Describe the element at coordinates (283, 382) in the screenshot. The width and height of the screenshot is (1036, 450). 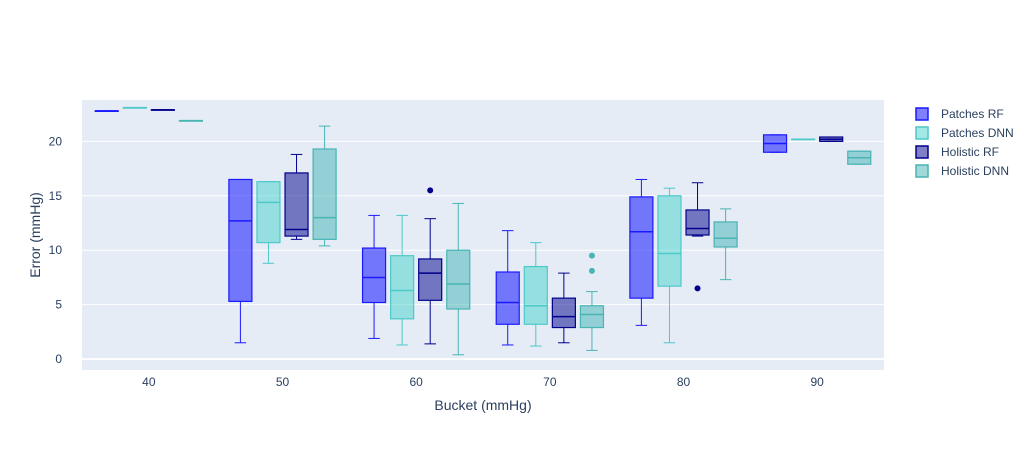
I see `x-tick-label: 50` at that location.